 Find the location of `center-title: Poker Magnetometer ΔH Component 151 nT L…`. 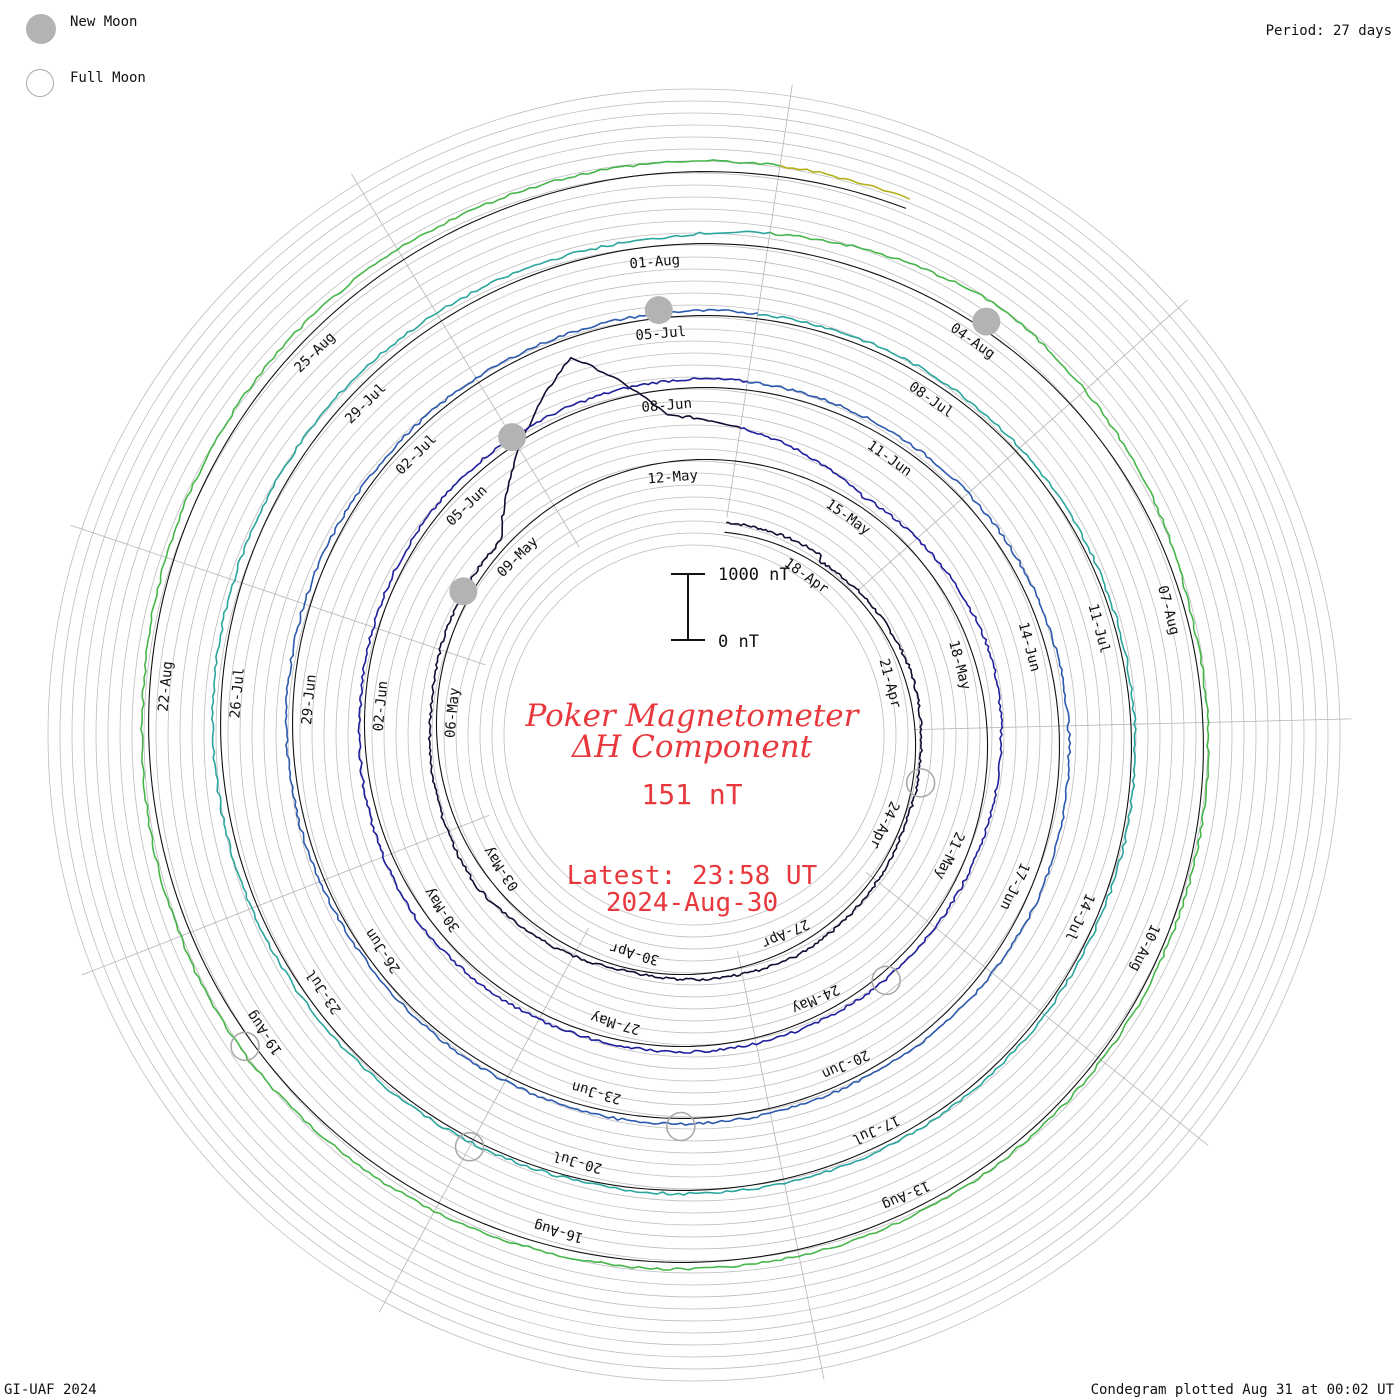

center-title: Poker Magnetometer ΔH Component 151 nT L… is located at coordinates (693, 808).